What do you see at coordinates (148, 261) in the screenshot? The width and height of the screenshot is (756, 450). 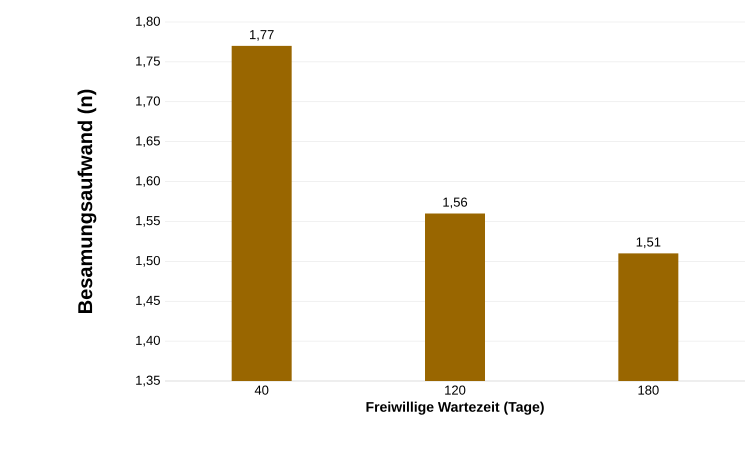 I see `y-tick-label: 1,50` at bounding box center [148, 261].